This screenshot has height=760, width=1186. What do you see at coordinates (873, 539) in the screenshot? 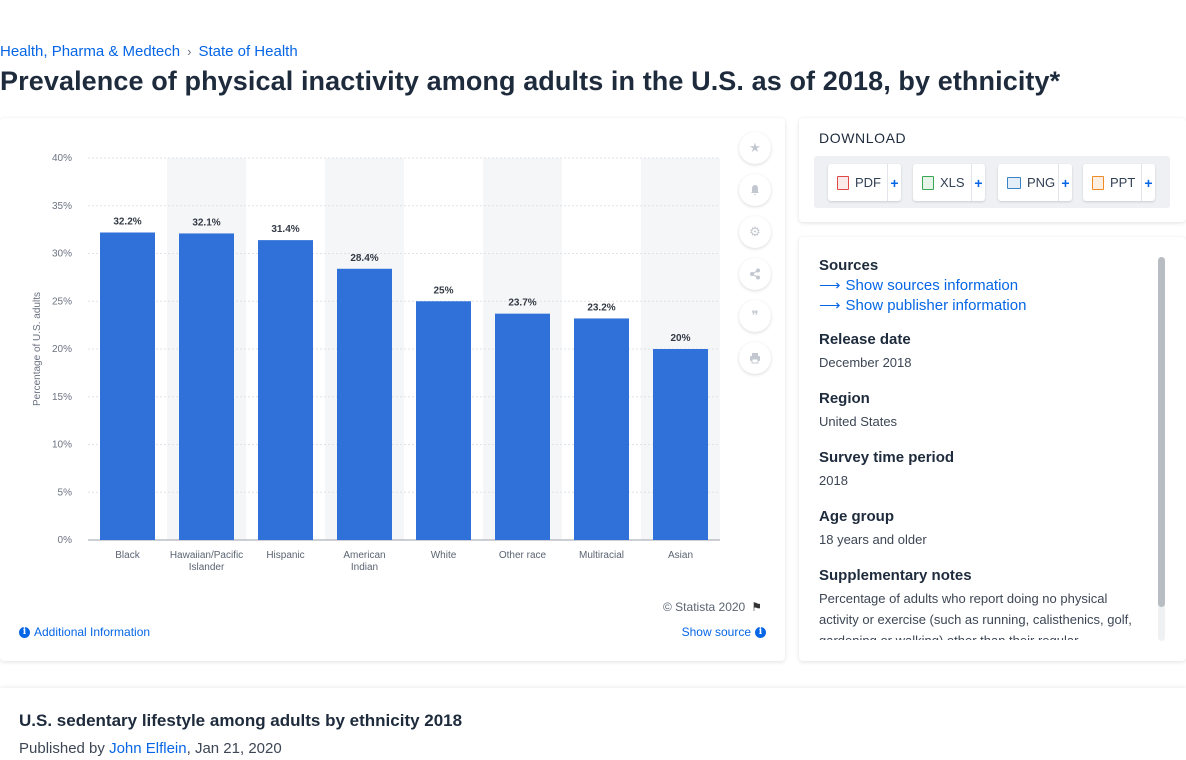
I see `age-group-value: 18 years and older` at bounding box center [873, 539].